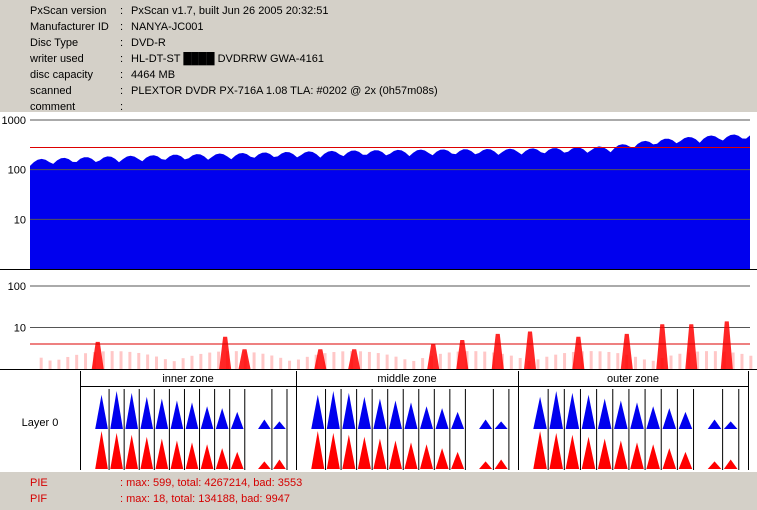  What do you see at coordinates (69, 27) in the screenshot?
I see `info-label: Manufacturer ID` at bounding box center [69, 27].